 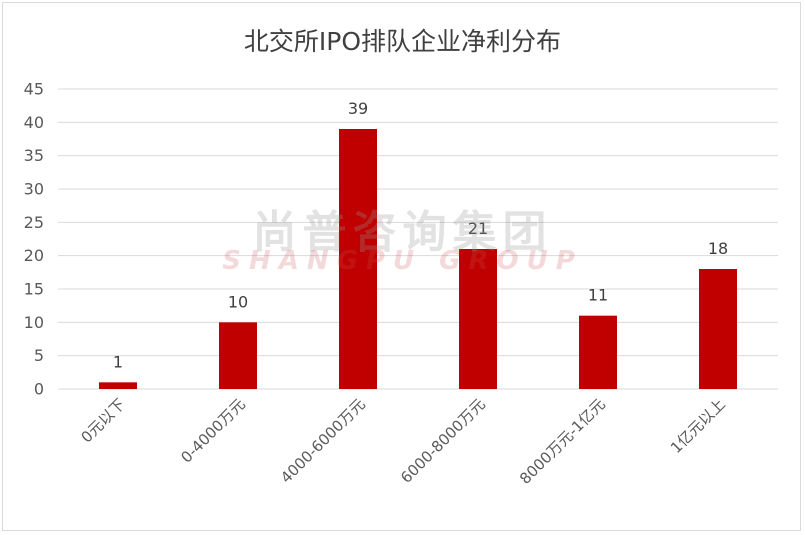 What do you see at coordinates (34, 189) in the screenshot?
I see `y-tick-label: 30` at bounding box center [34, 189].